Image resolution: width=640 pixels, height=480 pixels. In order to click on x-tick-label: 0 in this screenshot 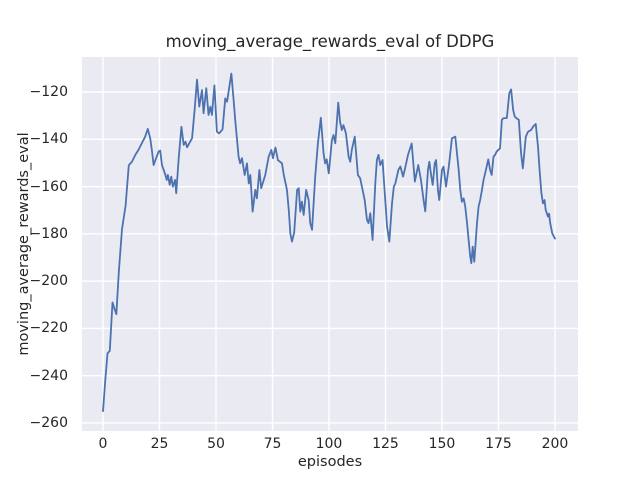, I will do `click(103, 444)`.